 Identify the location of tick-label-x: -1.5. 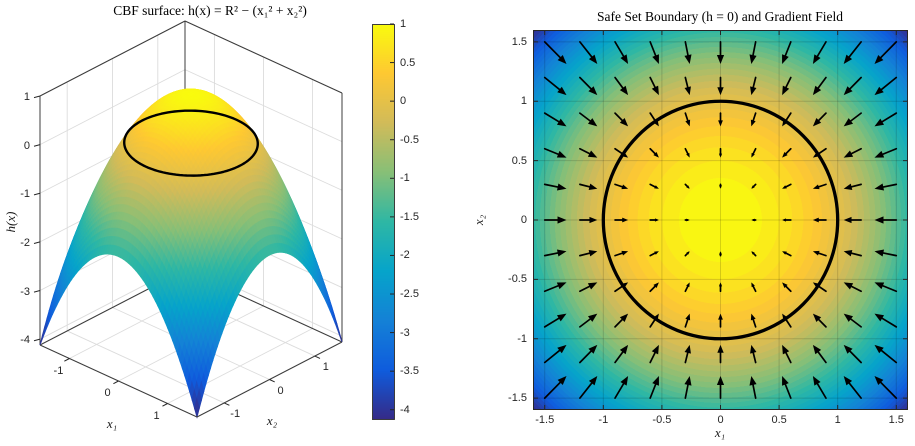
(545, 420).